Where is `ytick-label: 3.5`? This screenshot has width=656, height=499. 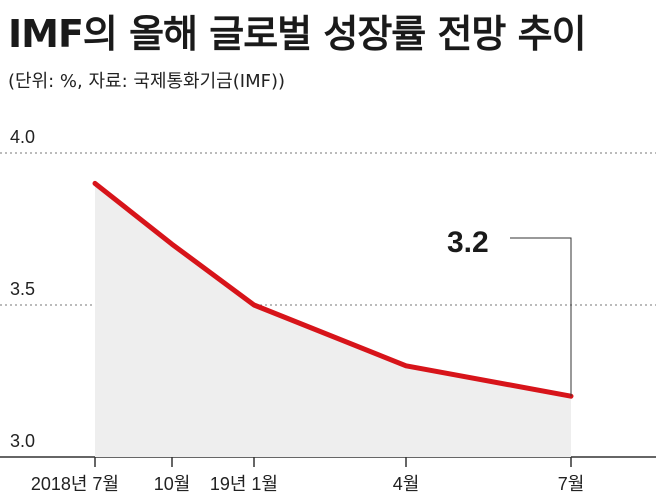
ytick-label: 3.5 is located at coordinates (22, 289).